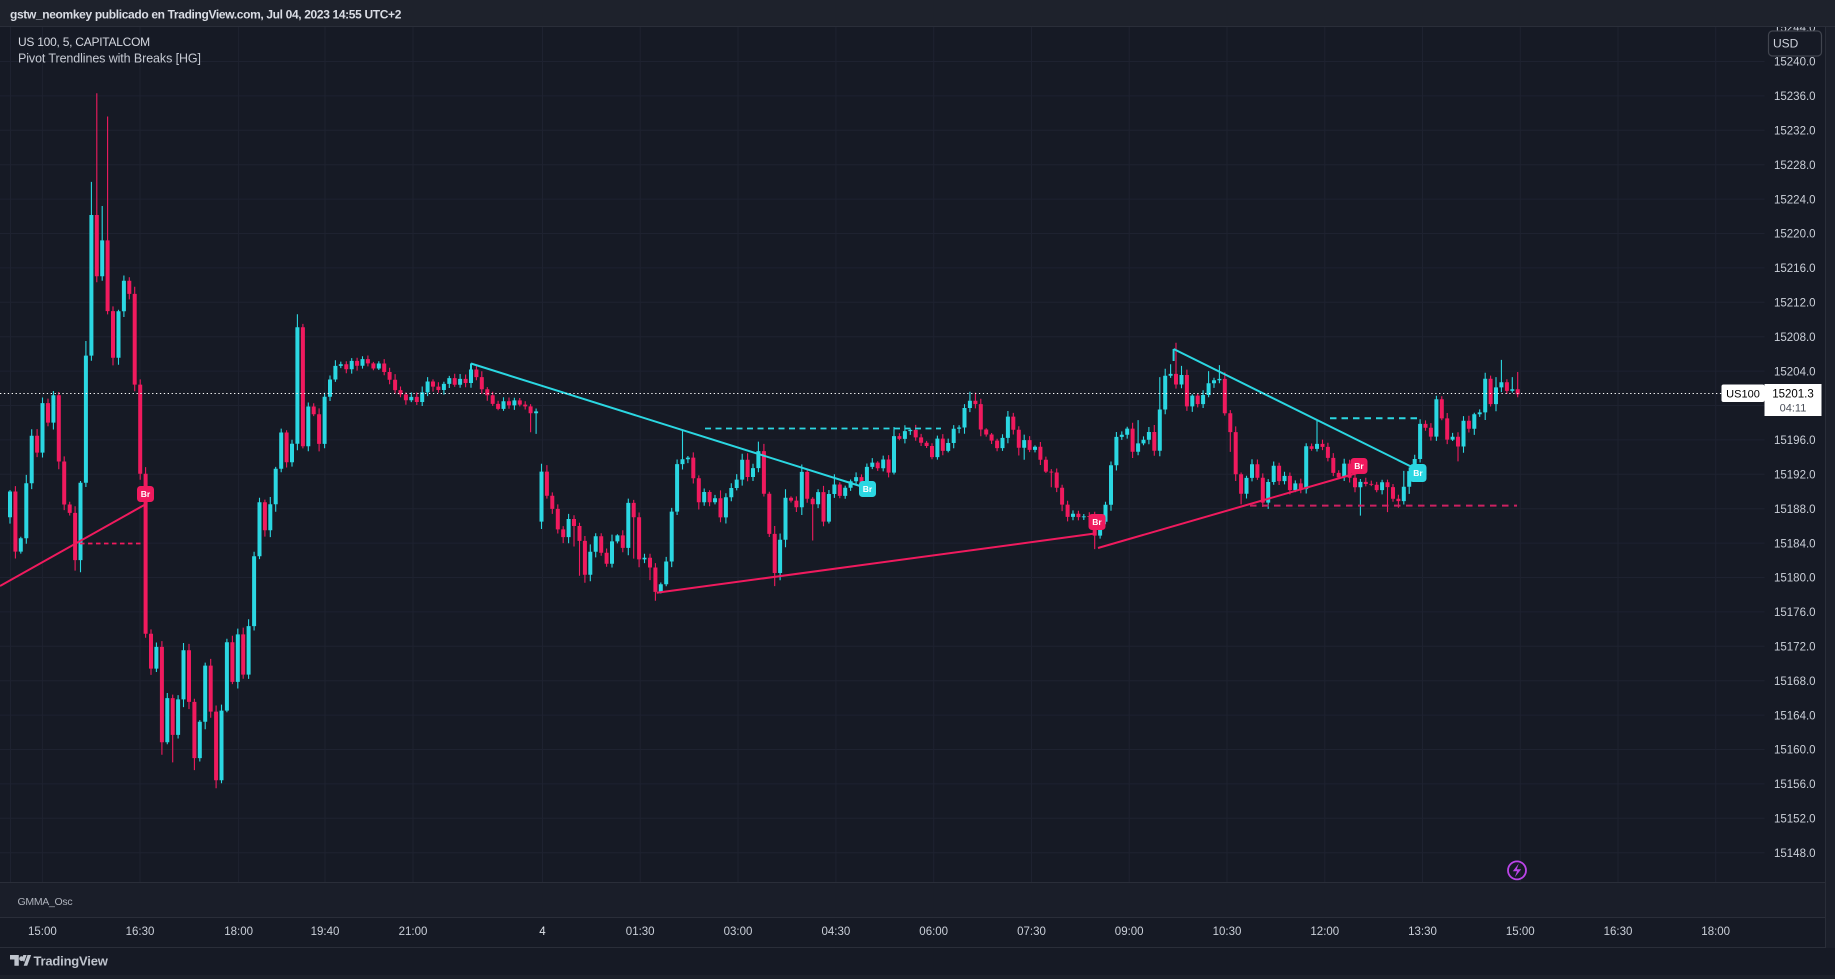  What do you see at coordinates (1795, 820) in the screenshot?
I see `svg-text: 15152.0` at bounding box center [1795, 820].